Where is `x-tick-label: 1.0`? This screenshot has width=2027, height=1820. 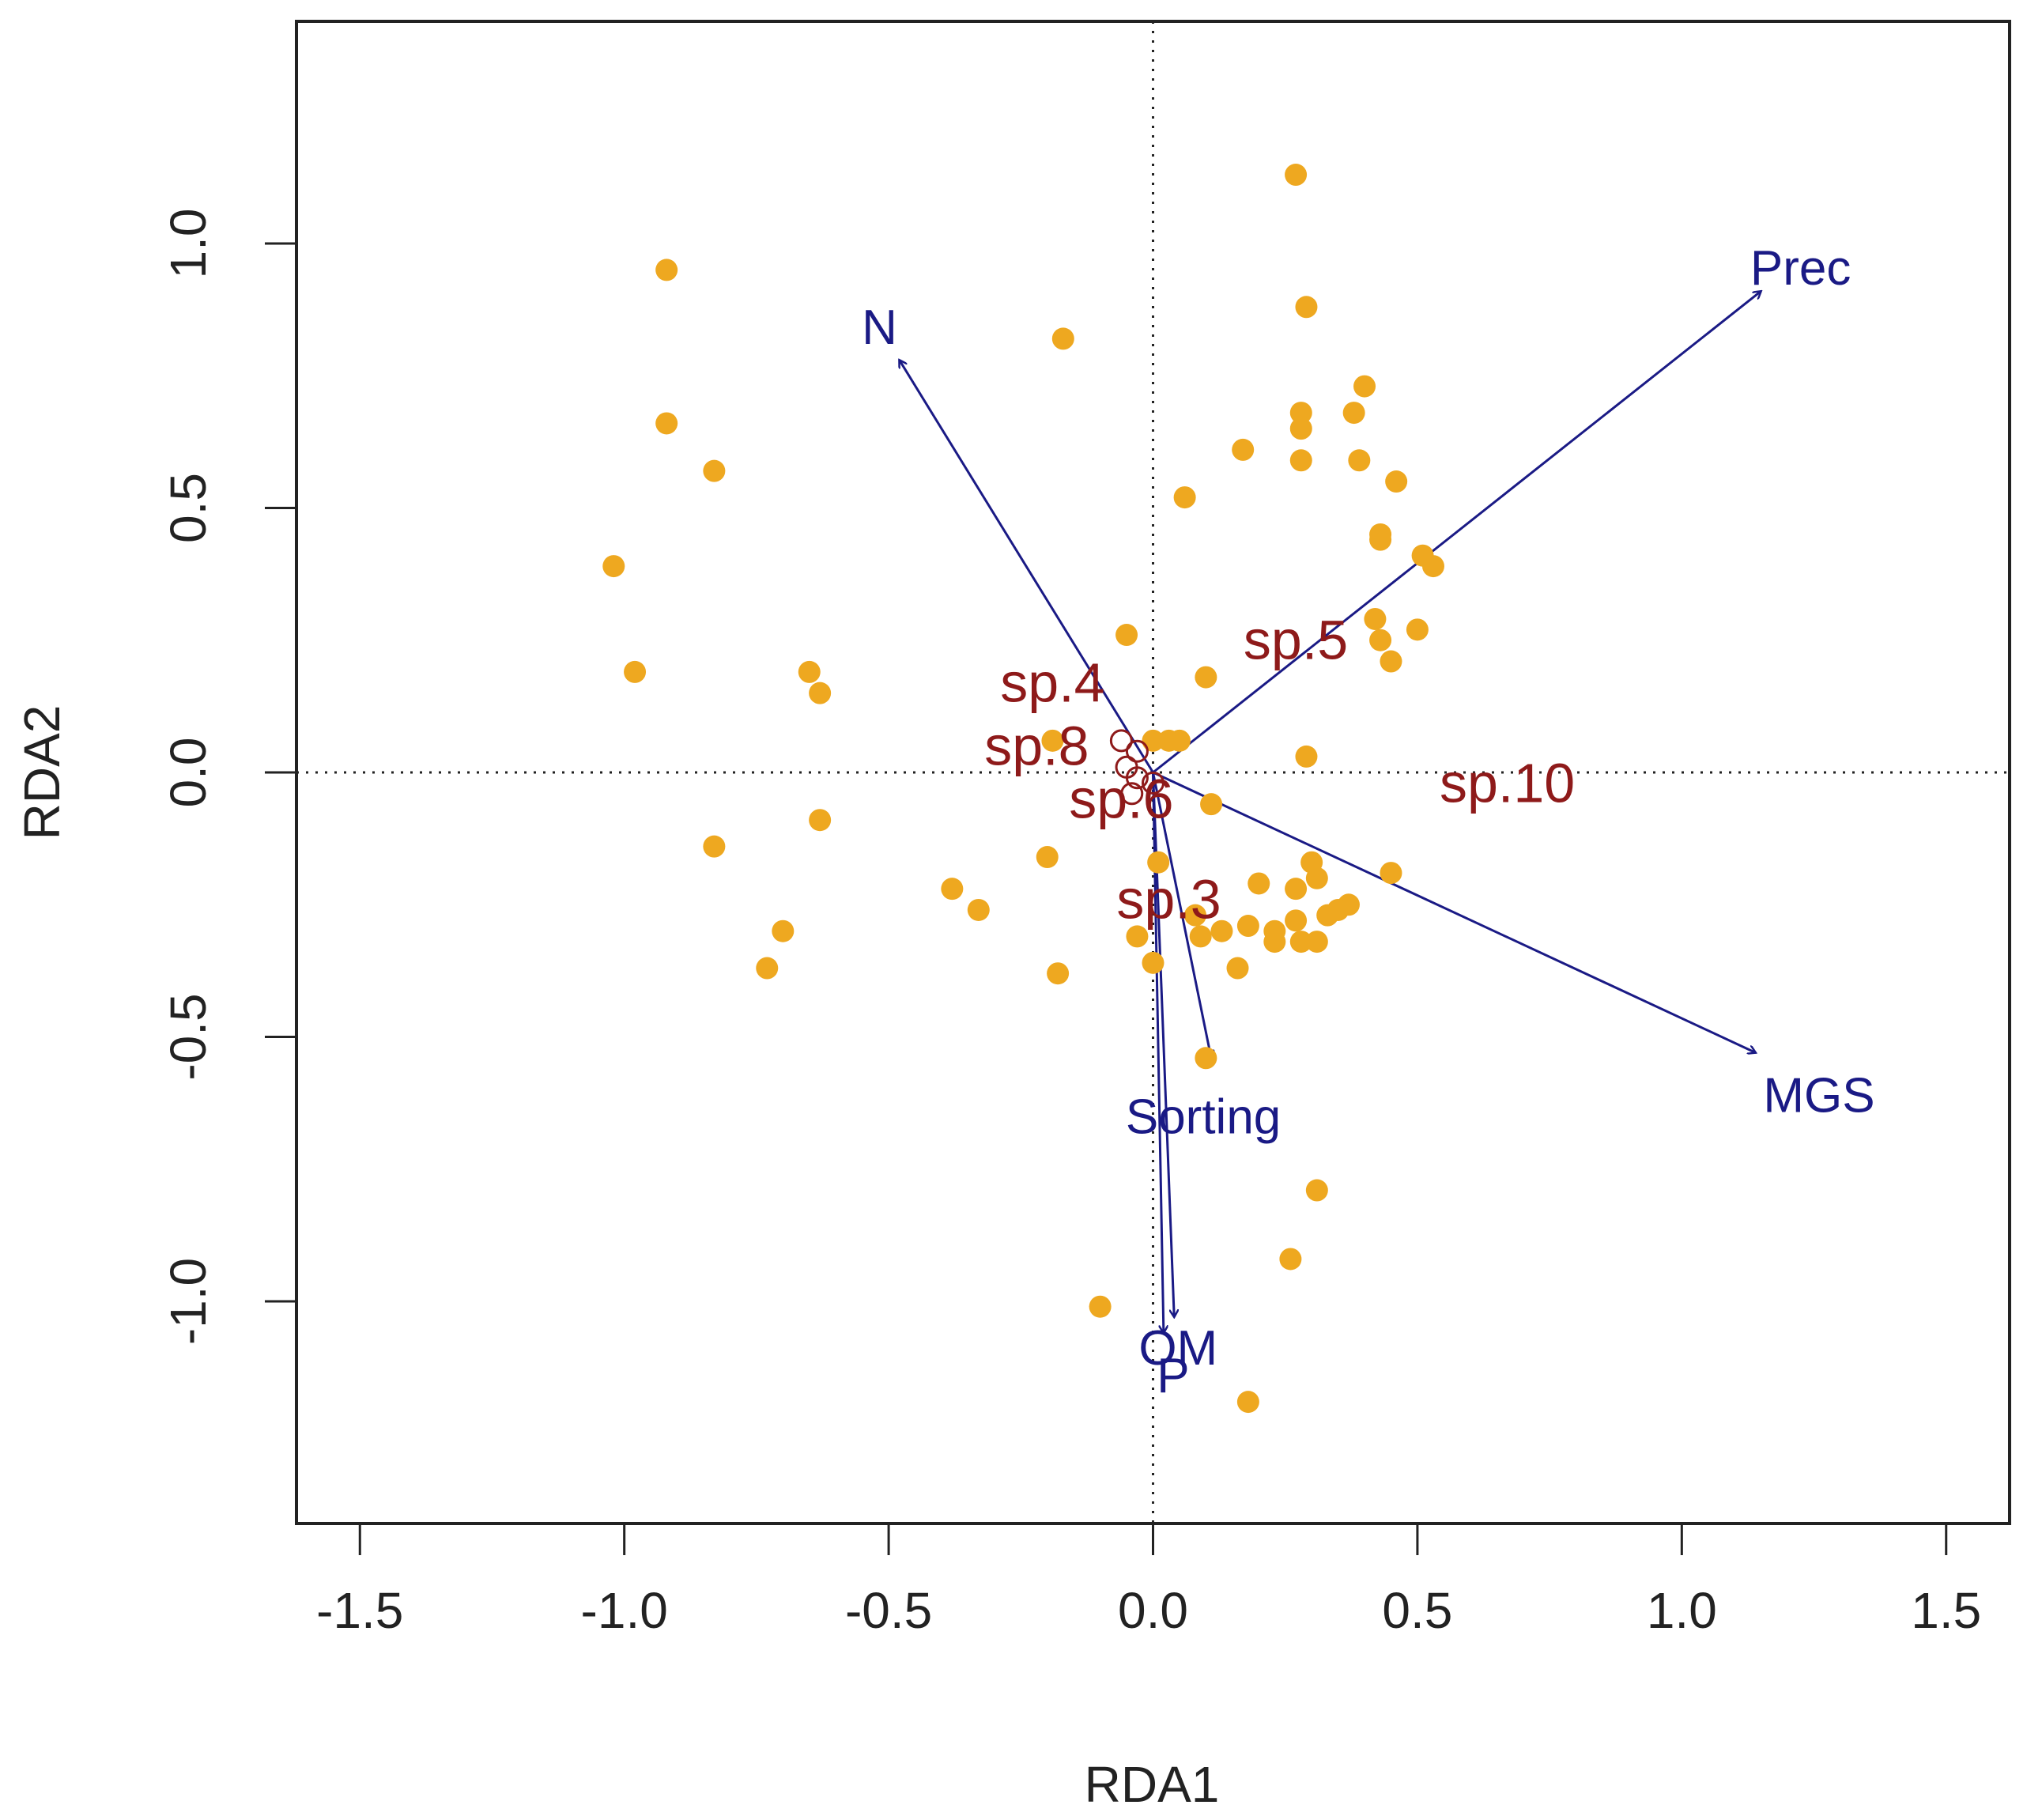 x-tick-label: 1.0 is located at coordinates (1682, 1610).